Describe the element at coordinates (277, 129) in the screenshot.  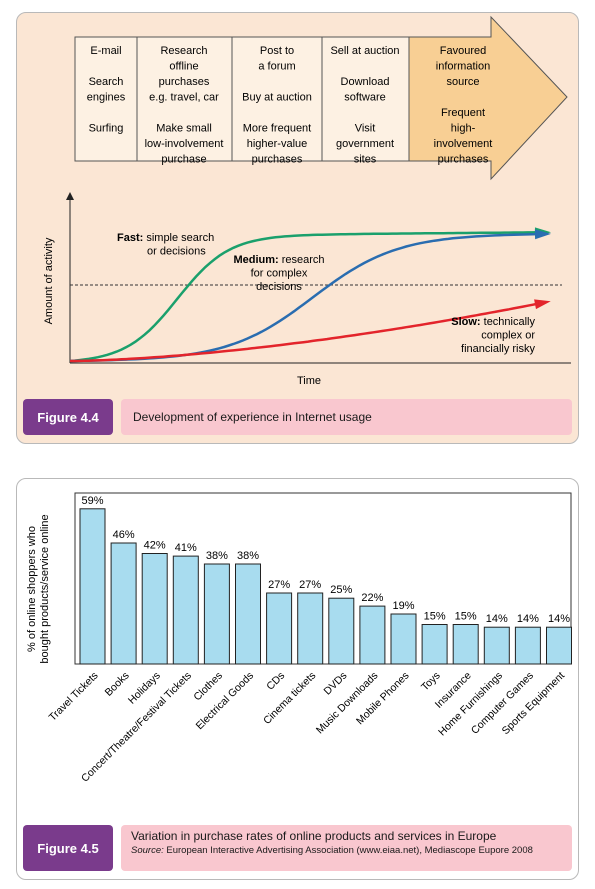
I see `stage-3-line-6: More frequent` at that location.